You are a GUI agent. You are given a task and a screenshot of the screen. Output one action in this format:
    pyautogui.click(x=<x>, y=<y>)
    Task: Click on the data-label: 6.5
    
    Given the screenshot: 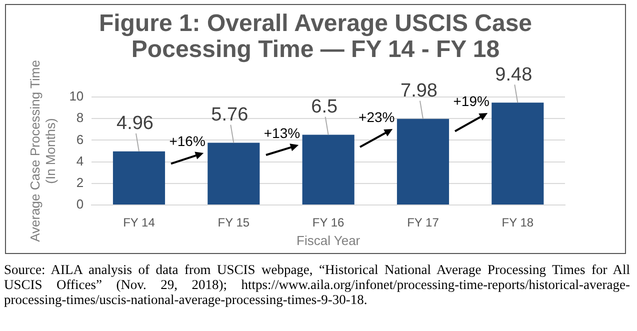 What is the action you would take?
    pyautogui.click(x=324, y=107)
    